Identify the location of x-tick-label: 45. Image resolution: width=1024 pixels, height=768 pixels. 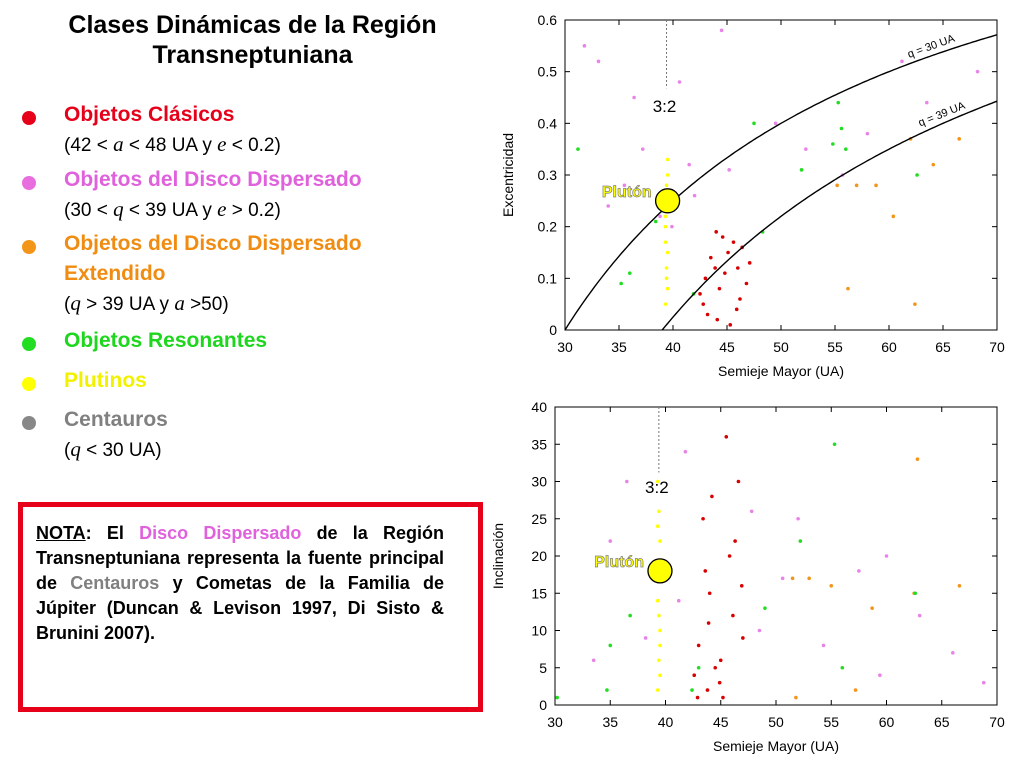
(727, 347).